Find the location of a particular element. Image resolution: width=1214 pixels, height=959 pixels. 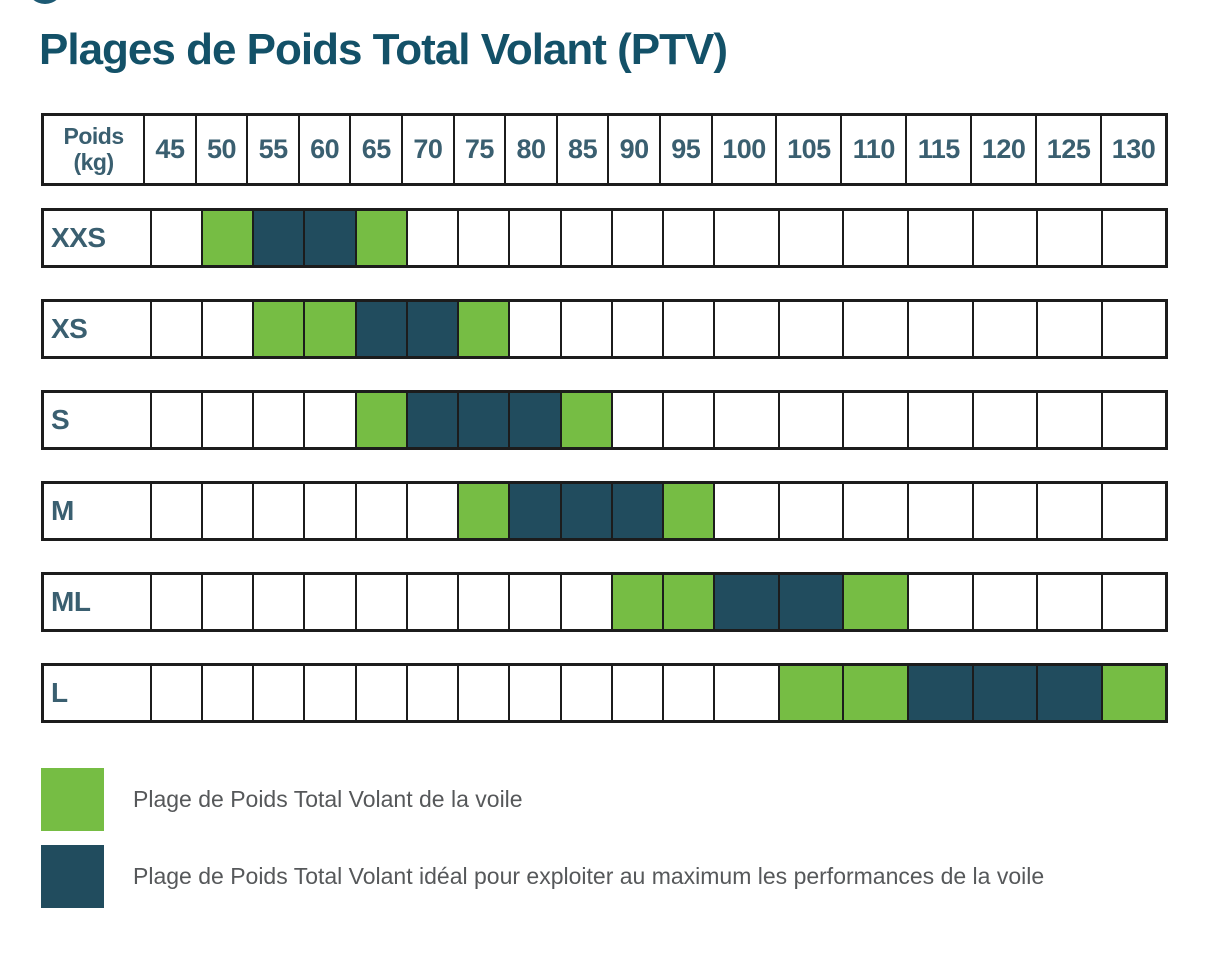

header-weight-115: 115 is located at coordinates (940, 149).